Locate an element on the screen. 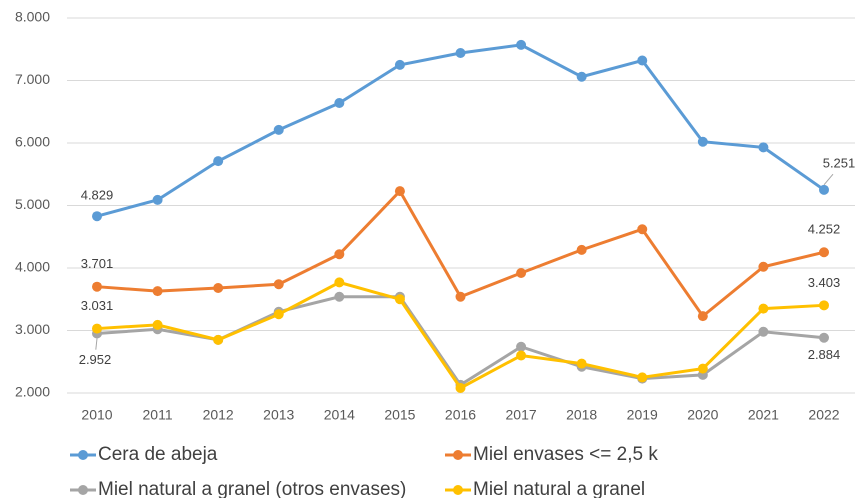 The height and width of the screenshot is (498, 859). y-tick-label: 7.000 is located at coordinates (32, 79).